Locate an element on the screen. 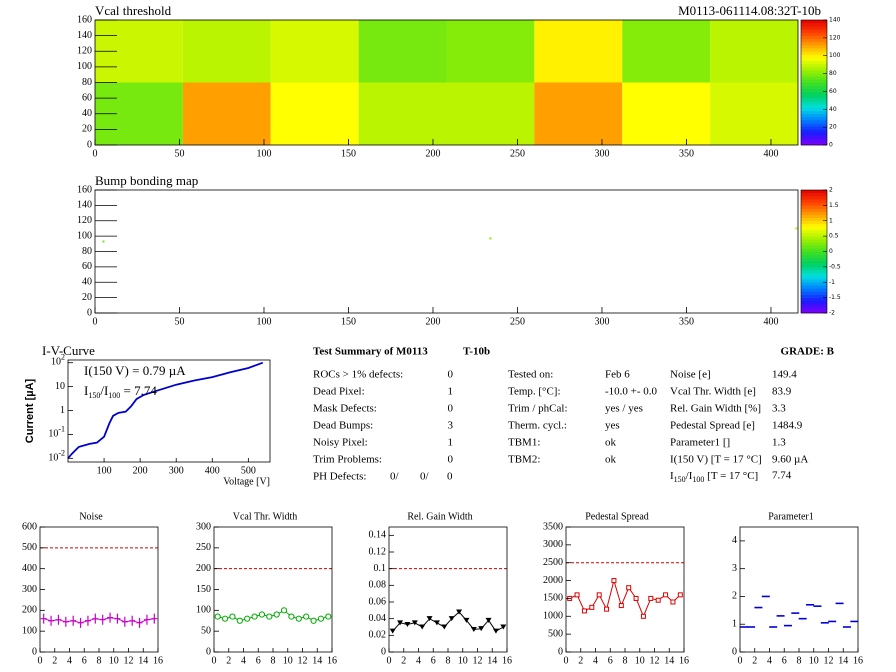  y-tick-label: 80 is located at coordinates (87, 251).